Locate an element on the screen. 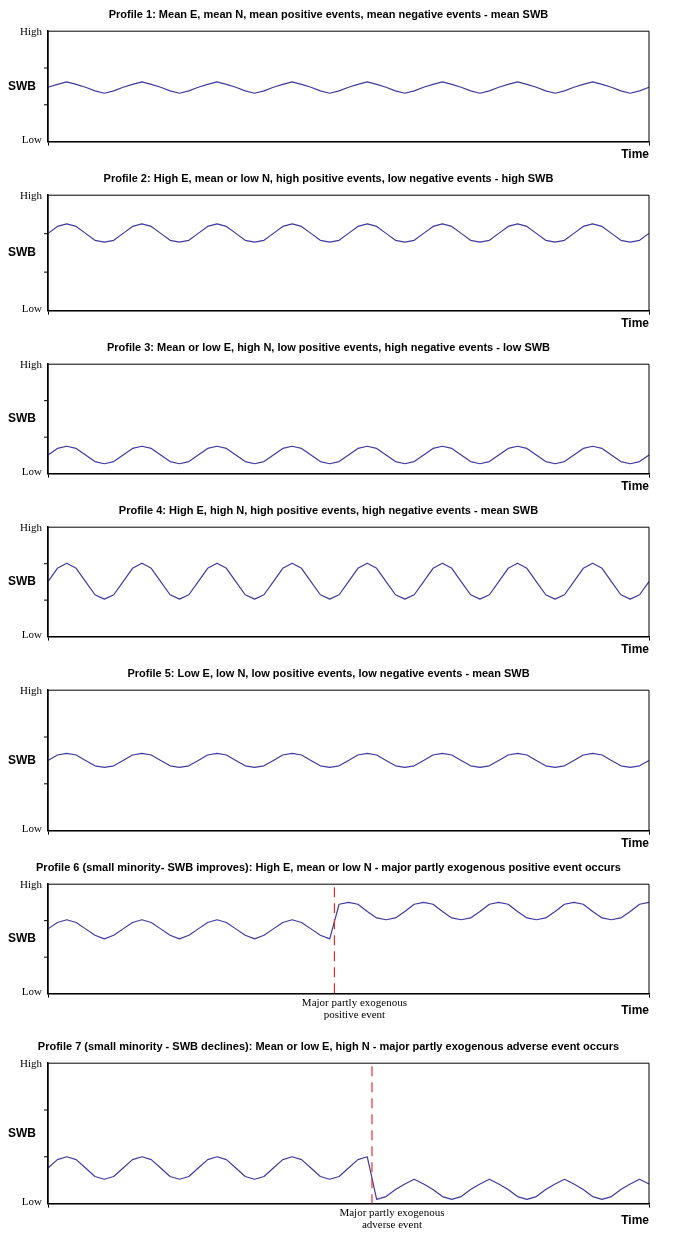 The height and width of the screenshot is (1255, 677). chart-title: Profile 7 (small minority - SWB declines): Mean or low E, high N - major partly exogenous adverse event occurs is located at coordinates (328, 1045).